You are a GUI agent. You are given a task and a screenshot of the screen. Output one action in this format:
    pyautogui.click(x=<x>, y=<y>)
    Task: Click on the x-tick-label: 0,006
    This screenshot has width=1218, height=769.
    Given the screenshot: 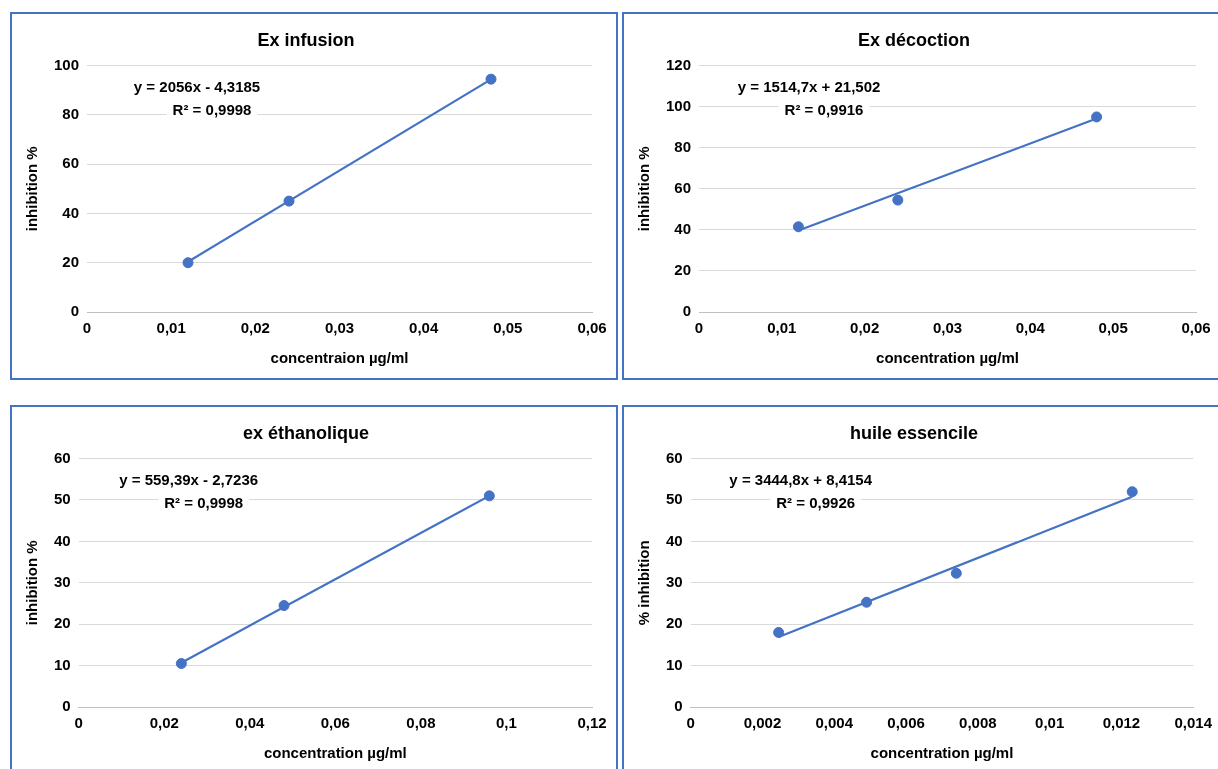 What is the action you would take?
    pyautogui.click(x=906, y=723)
    